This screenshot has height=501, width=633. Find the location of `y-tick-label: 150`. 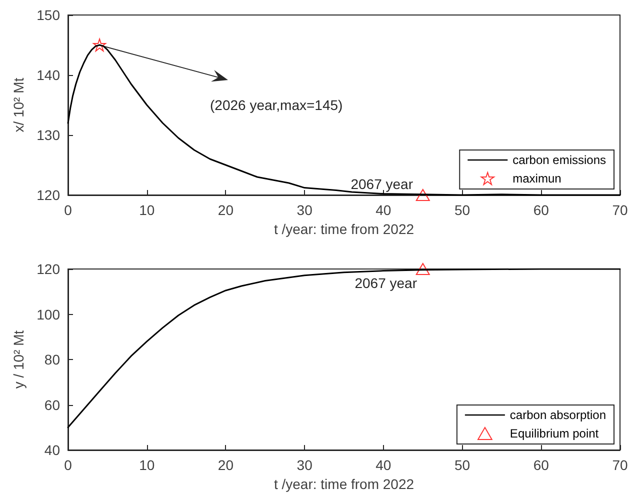

y-tick-label: 150 is located at coordinates (48, 15).